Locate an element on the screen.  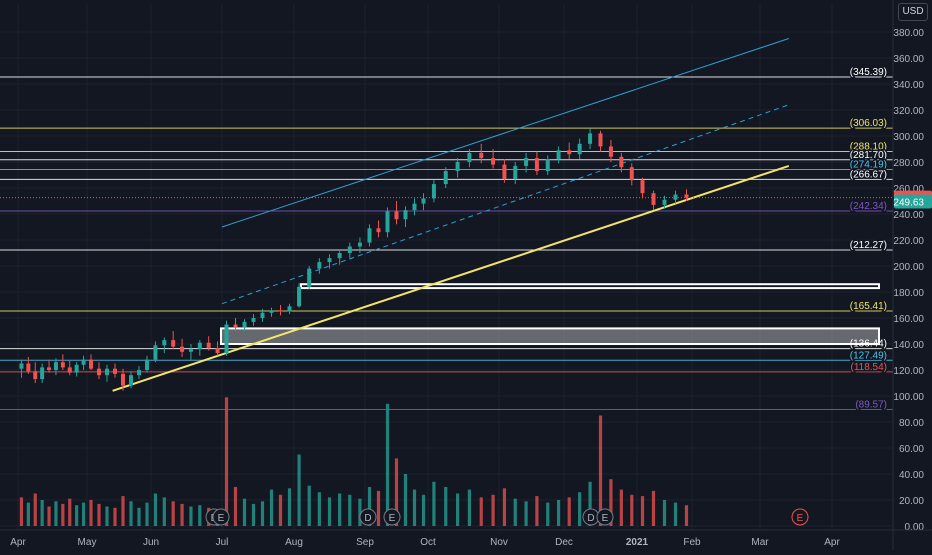
time-tick-label: Dec is located at coordinates (564, 542).